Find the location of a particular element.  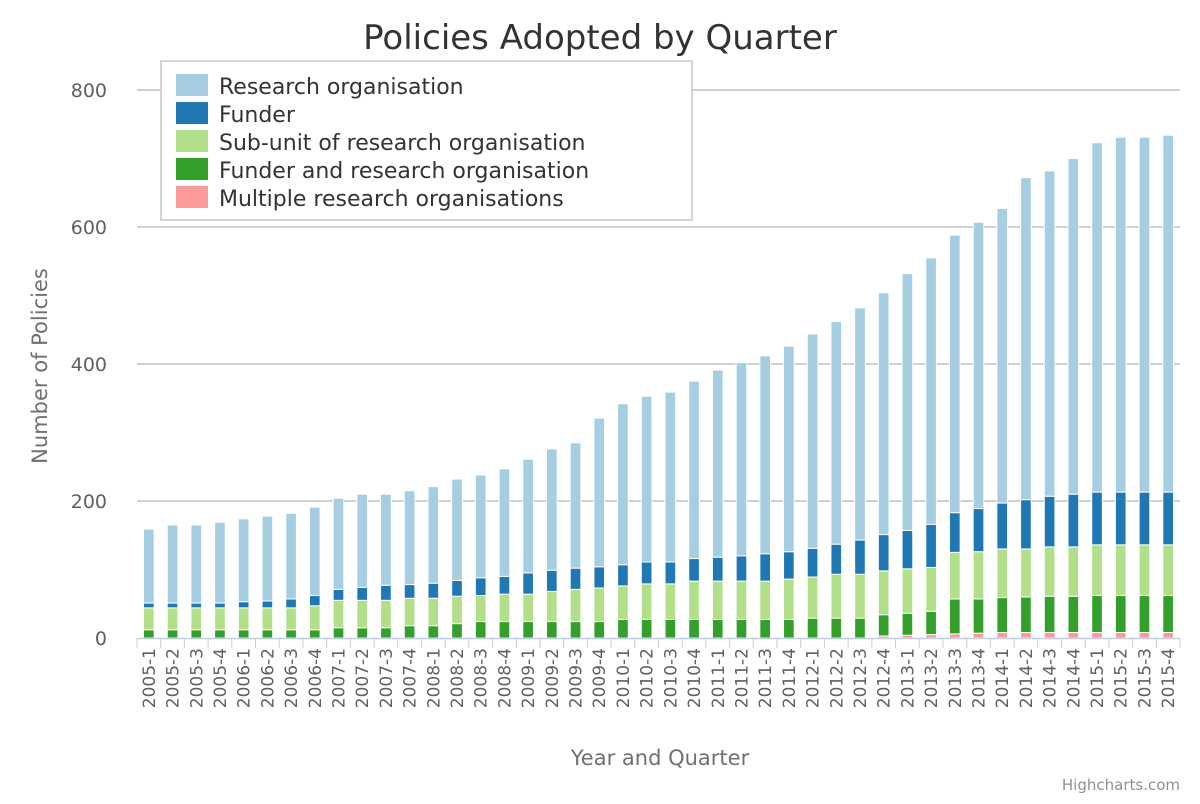

credits-link: Highcharts.com is located at coordinates (1121, 785).